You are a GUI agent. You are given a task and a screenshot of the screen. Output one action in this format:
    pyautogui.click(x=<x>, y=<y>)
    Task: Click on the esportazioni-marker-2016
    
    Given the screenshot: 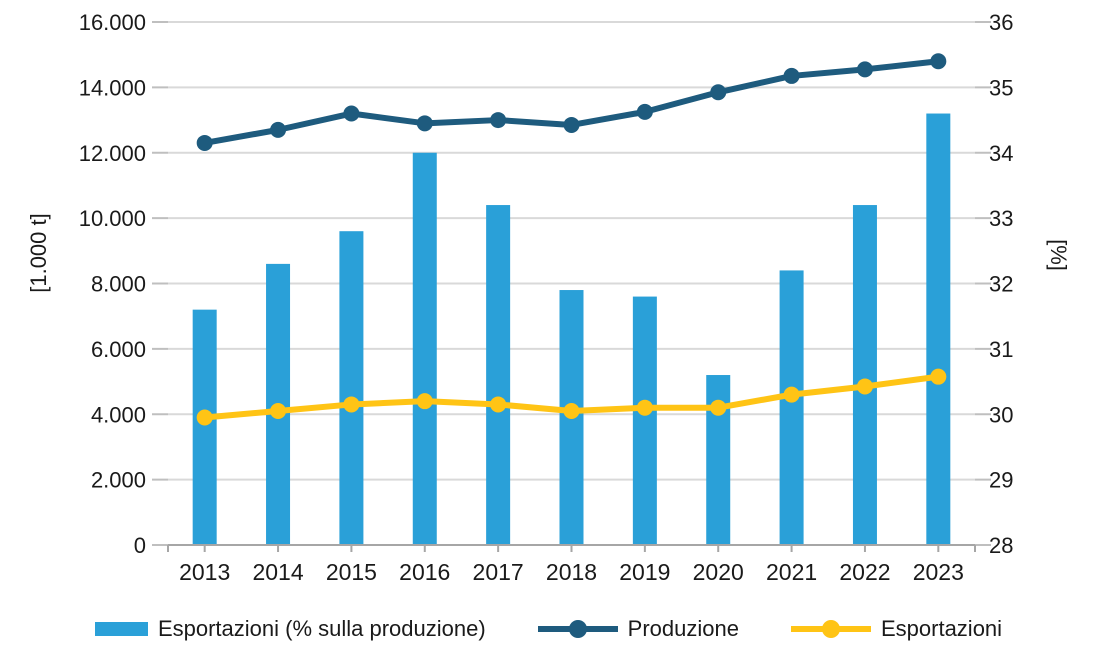 What is the action you would take?
    pyautogui.click(x=424, y=401)
    